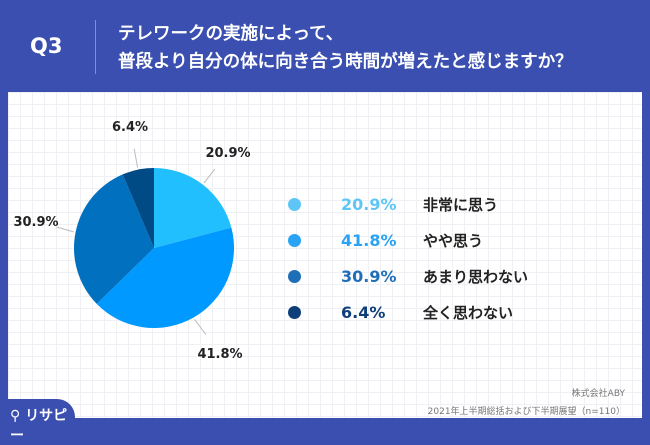 Image resolution: width=650 pixels, height=445 pixels. Describe the element at coordinates (369, 240) in the screenshot. I see `legend-percent: 41.8%` at that location.